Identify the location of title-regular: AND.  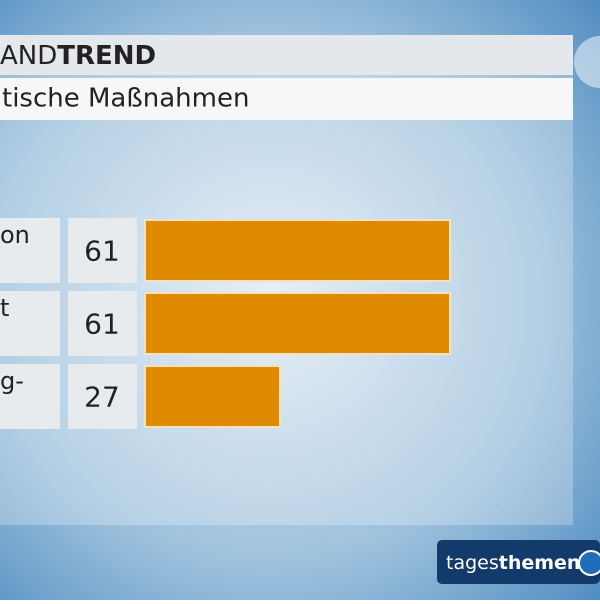
(28, 56).